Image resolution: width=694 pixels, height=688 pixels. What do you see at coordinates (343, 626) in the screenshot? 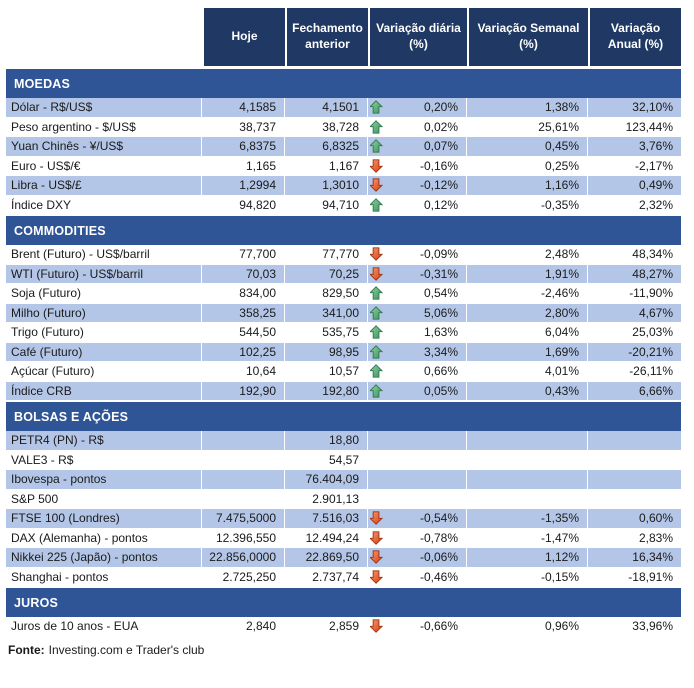
I see `cell-fechamento-anterior-value: 2,859` at bounding box center [343, 626].